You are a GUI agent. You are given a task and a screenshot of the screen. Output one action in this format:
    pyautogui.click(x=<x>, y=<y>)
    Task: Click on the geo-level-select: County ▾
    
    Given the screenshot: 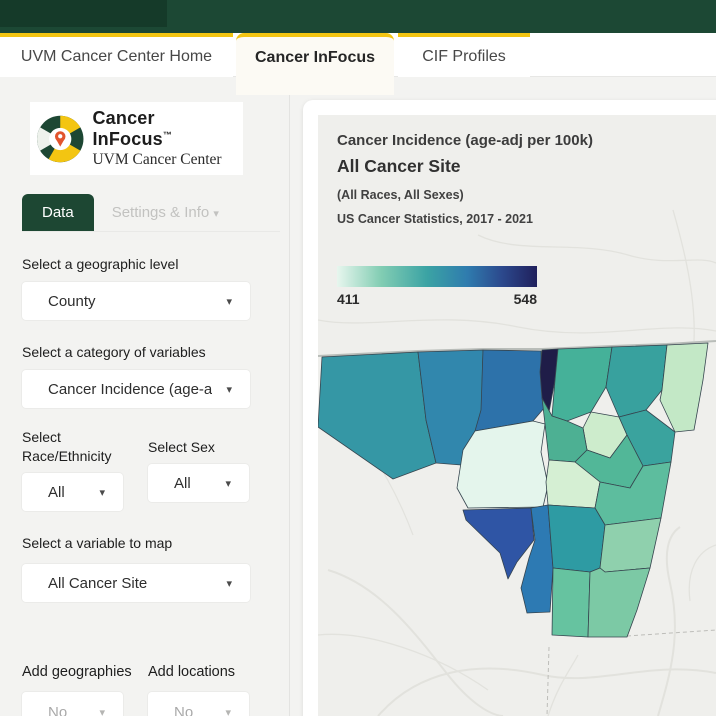 What is the action you would take?
    pyautogui.click(x=136, y=301)
    